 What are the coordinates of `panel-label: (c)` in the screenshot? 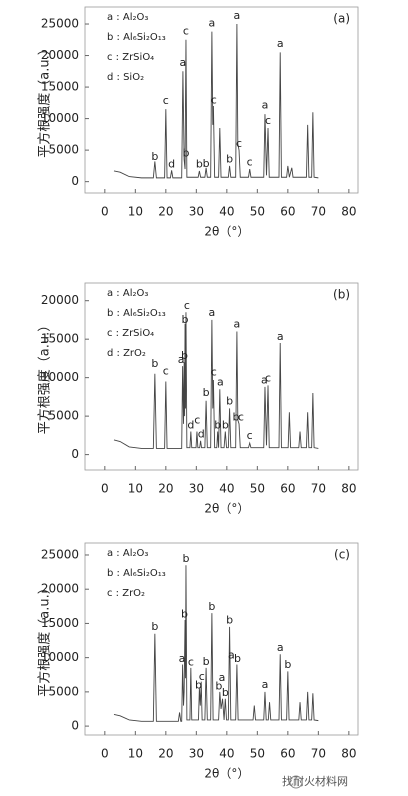 It's located at (342, 555).